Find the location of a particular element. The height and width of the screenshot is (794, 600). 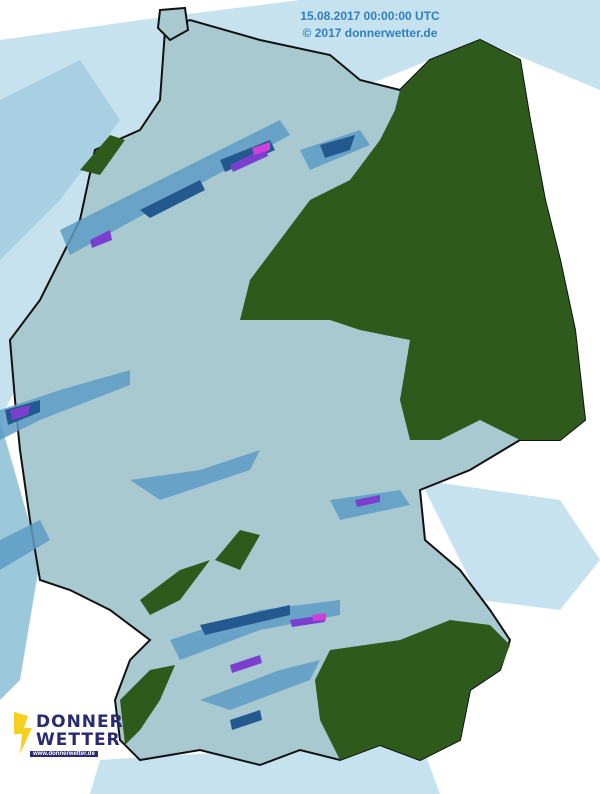

logo-url: www.donnerwetter.de is located at coordinates (64, 754).